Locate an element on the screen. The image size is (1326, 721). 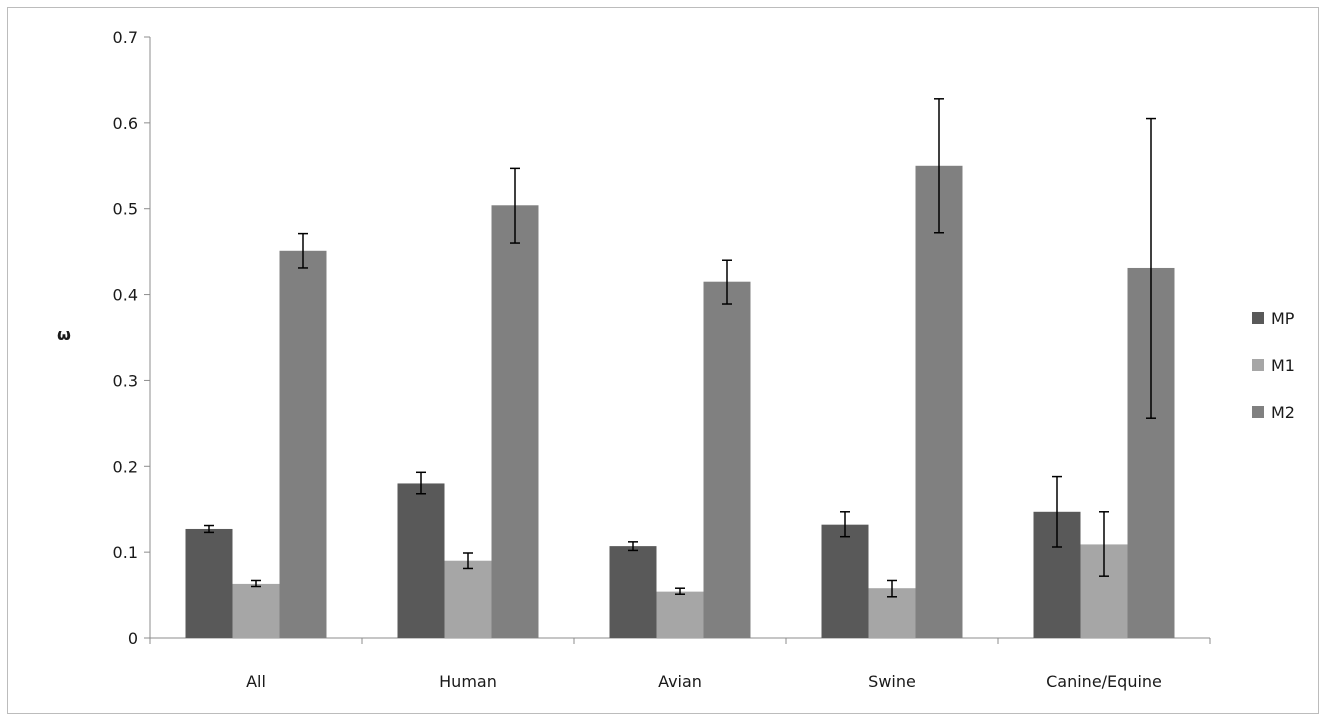
legend-label-m2: M2 is located at coordinates (1283, 412).